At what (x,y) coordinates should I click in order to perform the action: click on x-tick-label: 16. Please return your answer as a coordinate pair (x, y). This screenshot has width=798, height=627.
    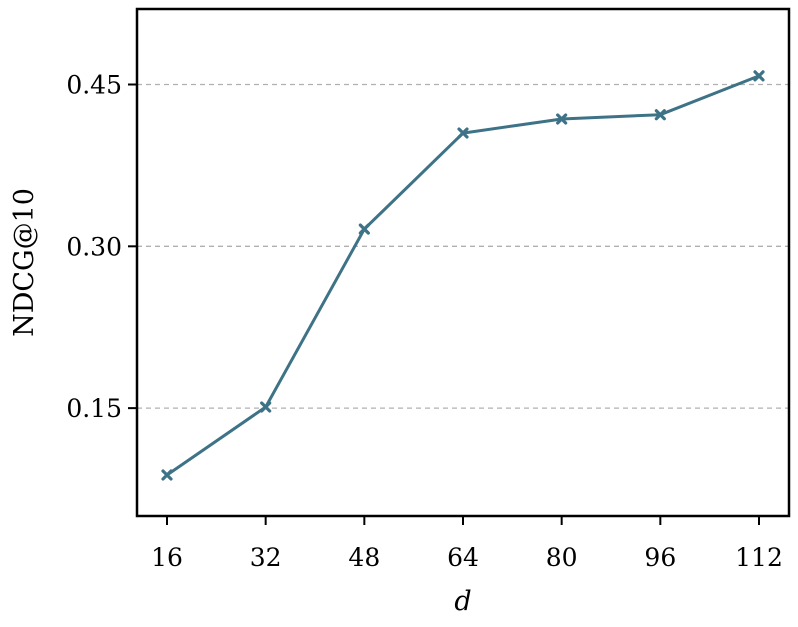
    Looking at the image, I should click on (167, 557).